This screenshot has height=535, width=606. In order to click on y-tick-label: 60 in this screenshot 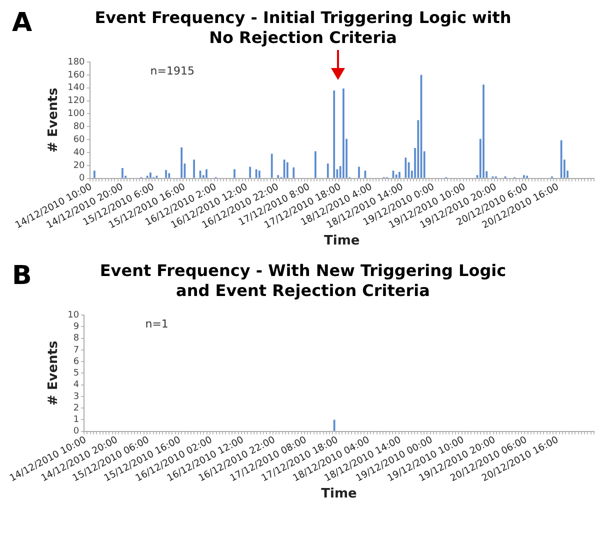, I will do `click(79, 139)`.